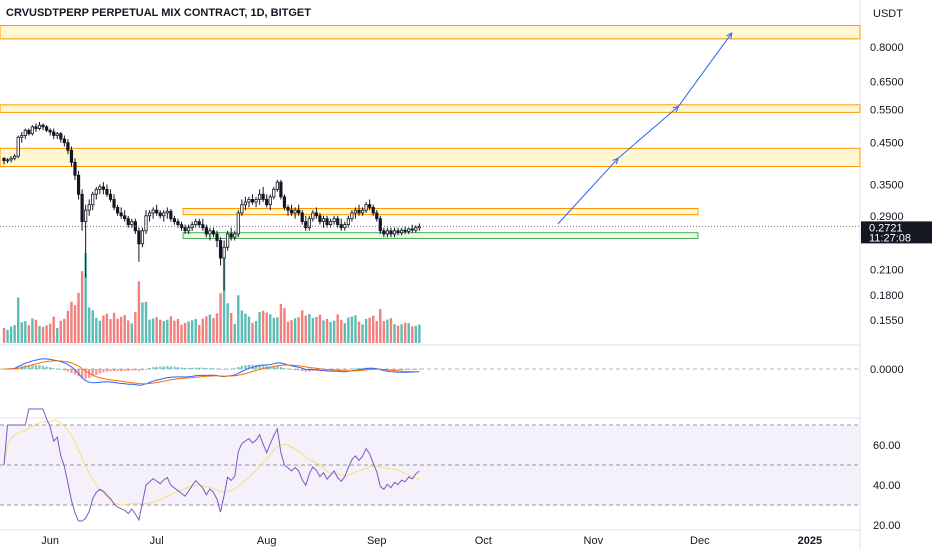 This screenshot has height=550, width=932. Describe the element at coordinates (896, 232) in the screenshot. I see `current-price-badge: 0.2721 11:27:08` at that location.